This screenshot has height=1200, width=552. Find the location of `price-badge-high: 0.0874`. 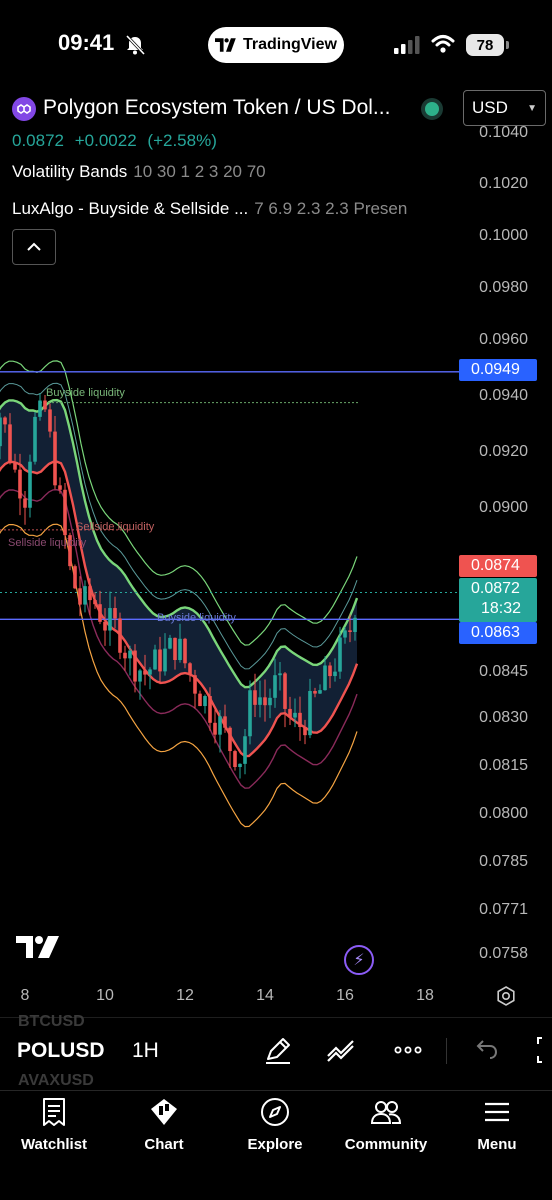

price-badge-high: 0.0874 is located at coordinates (498, 566).